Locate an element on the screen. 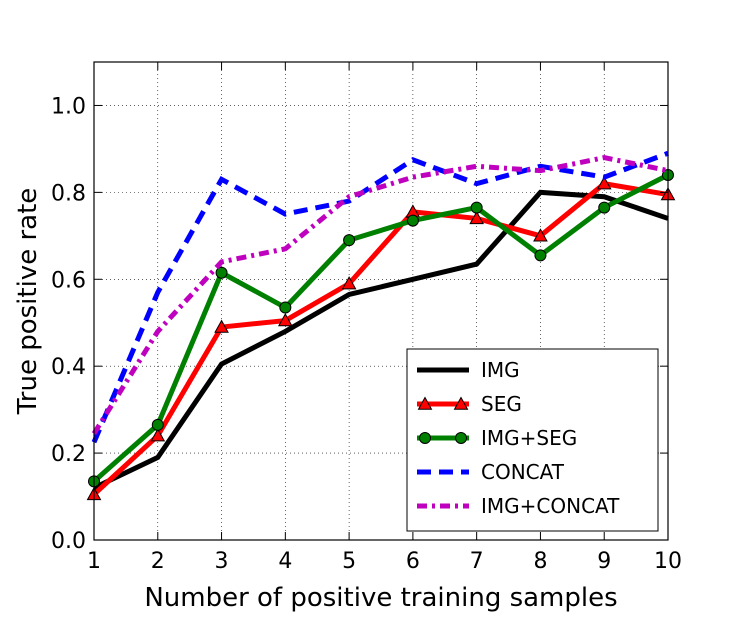 This screenshot has height=620, width=743. x-tick-label: 8 is located at coordinates (540, 561).